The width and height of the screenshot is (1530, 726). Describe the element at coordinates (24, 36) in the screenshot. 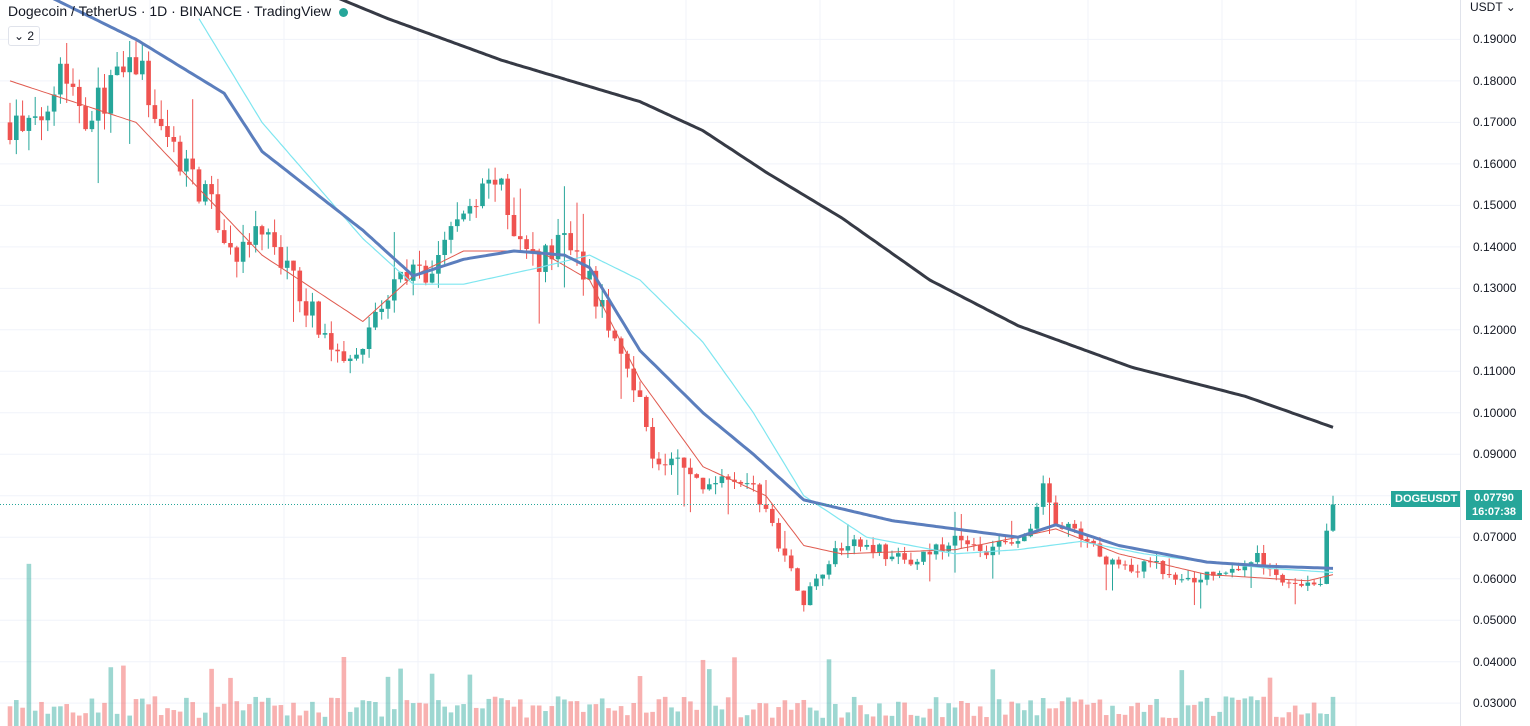

I see `indicator-collapse-button: ⌄ 2` at that location.